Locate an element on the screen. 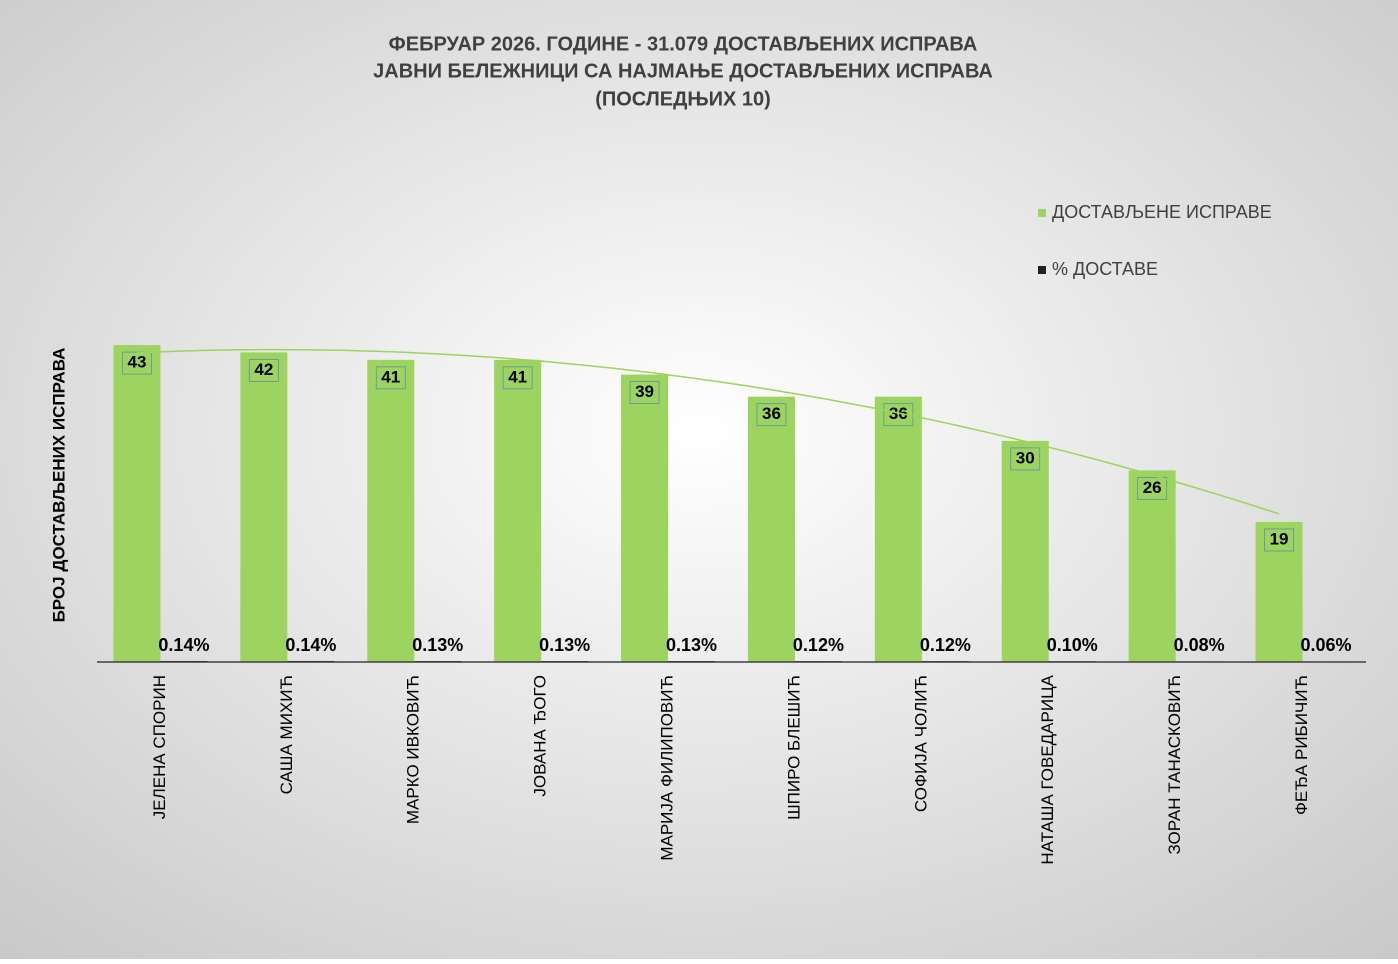  data-label: 39 is located at coordinates (644, 391).